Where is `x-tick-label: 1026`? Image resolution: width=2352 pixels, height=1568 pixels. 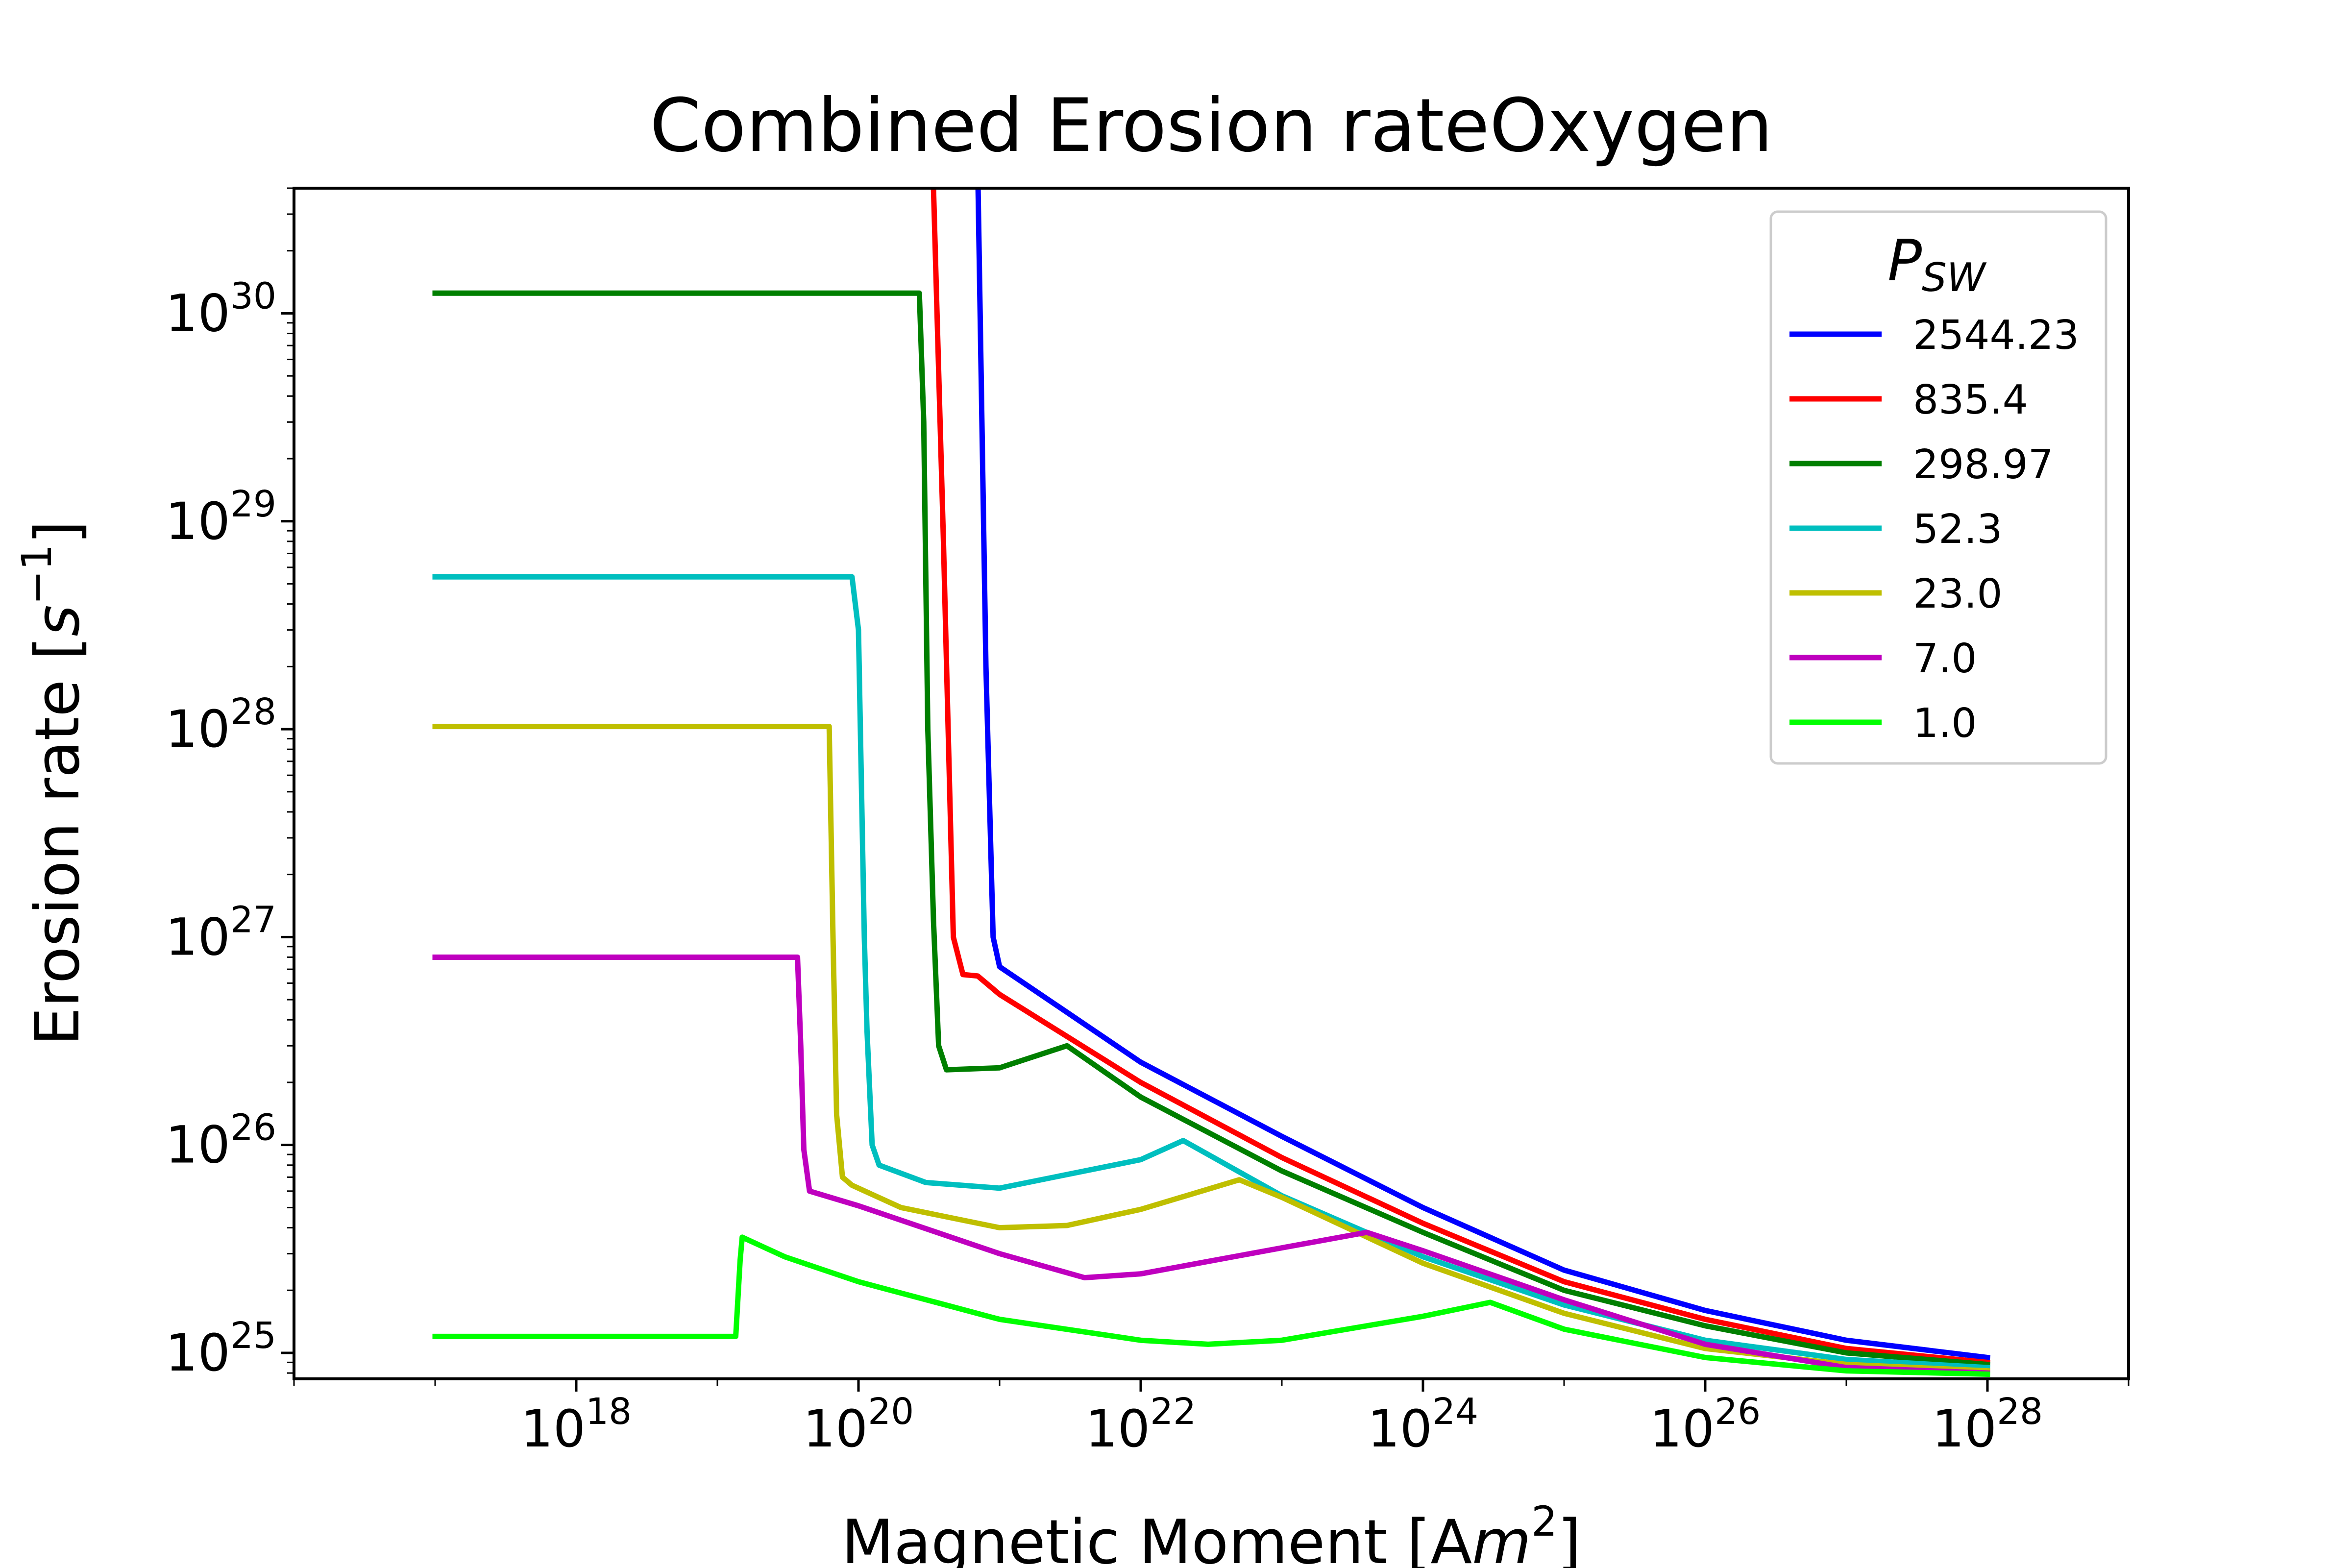
x-tick-label: 1026 is located at coordinates (1705, 1425).